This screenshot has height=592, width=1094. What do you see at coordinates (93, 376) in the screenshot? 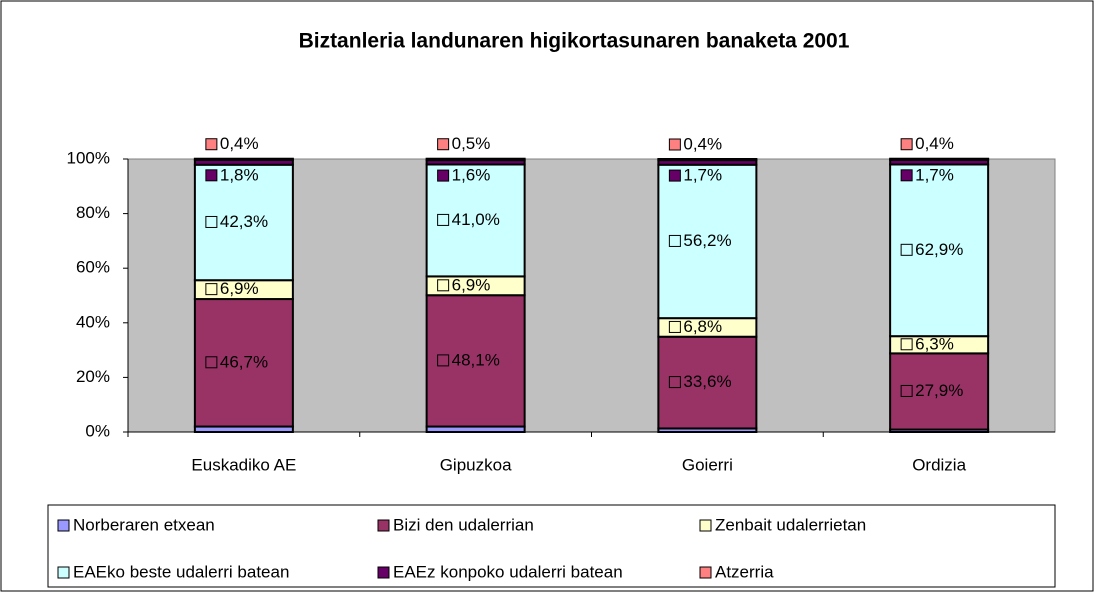
I see `y-tick-label: 20%` at bounding box center [93, 376].